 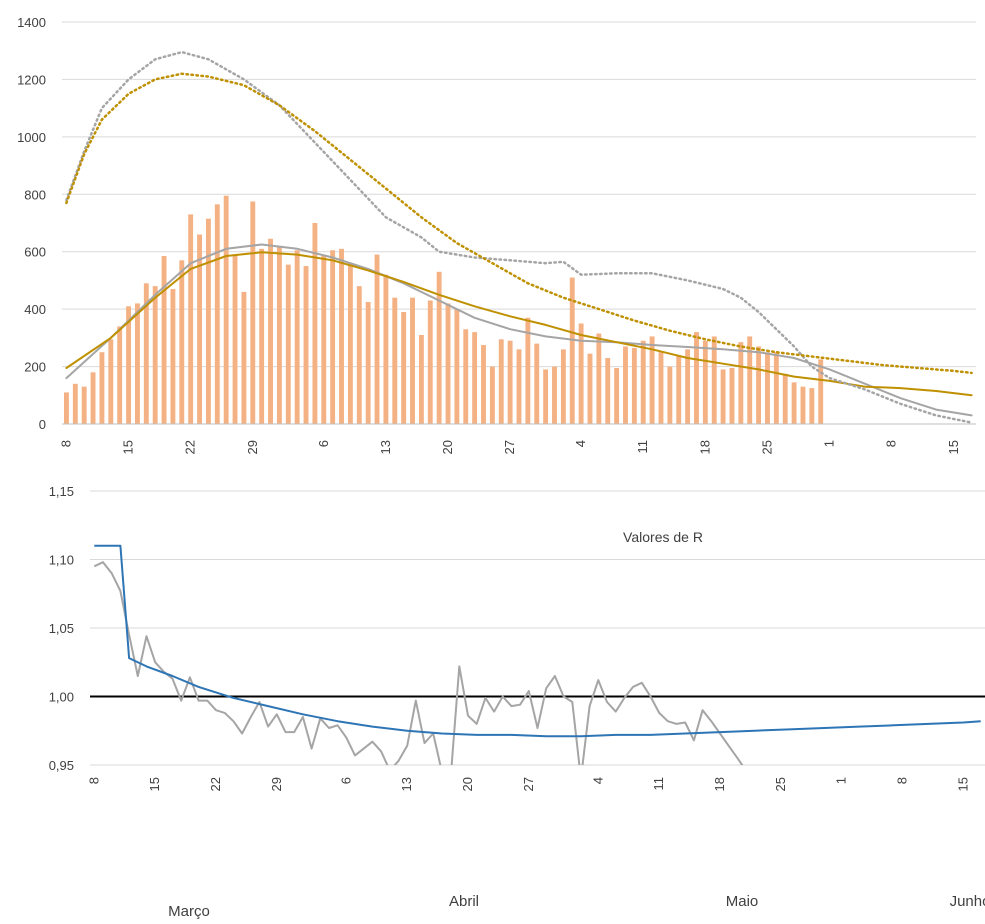 What do you see at coordinates (418, 663) in the screenshot?
I see `series-line-grey` at bounding box center [418, 663].